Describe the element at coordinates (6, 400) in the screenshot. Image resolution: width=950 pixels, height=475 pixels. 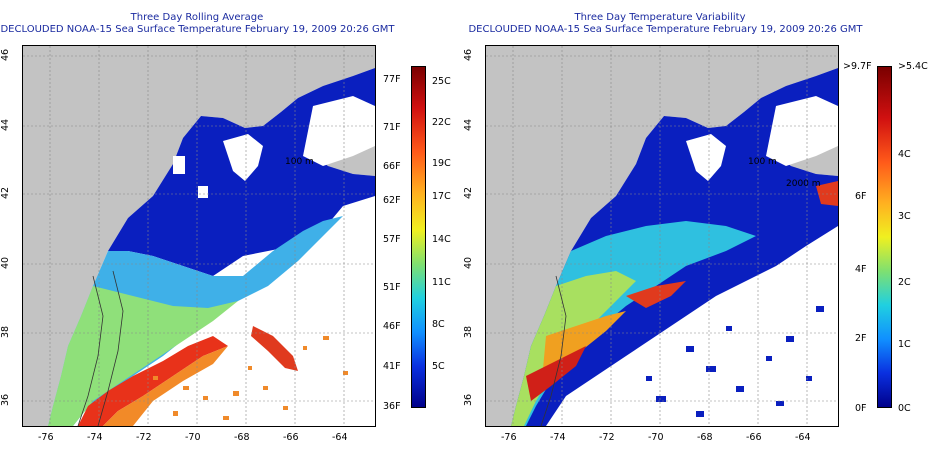
I see `left-y-tick: 36` at that location.